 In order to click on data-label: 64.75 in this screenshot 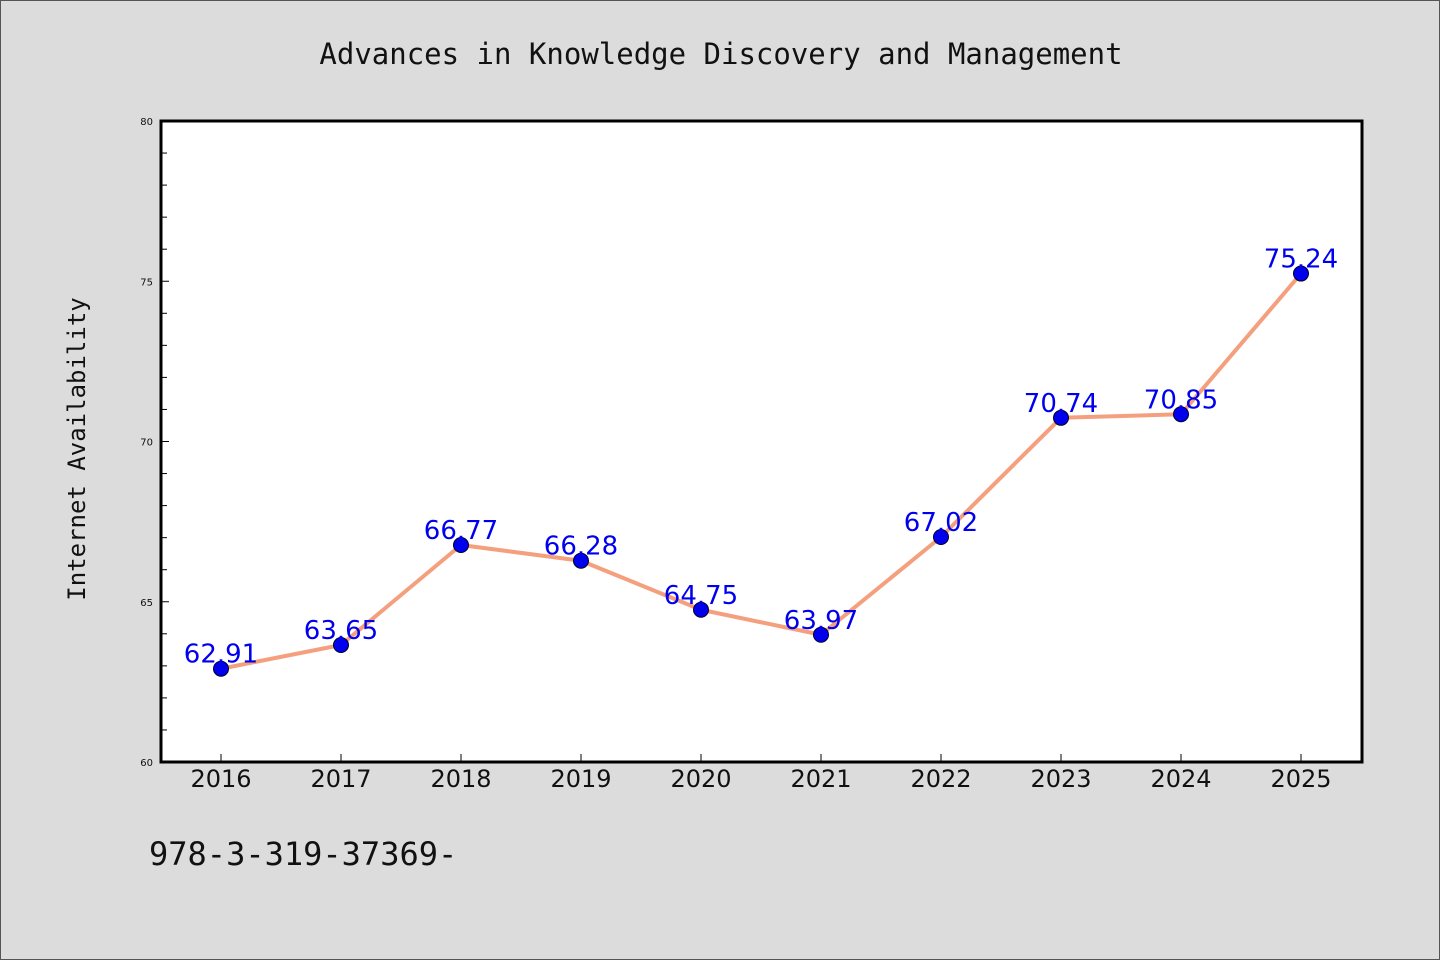, I will do `click(701, 596)`.